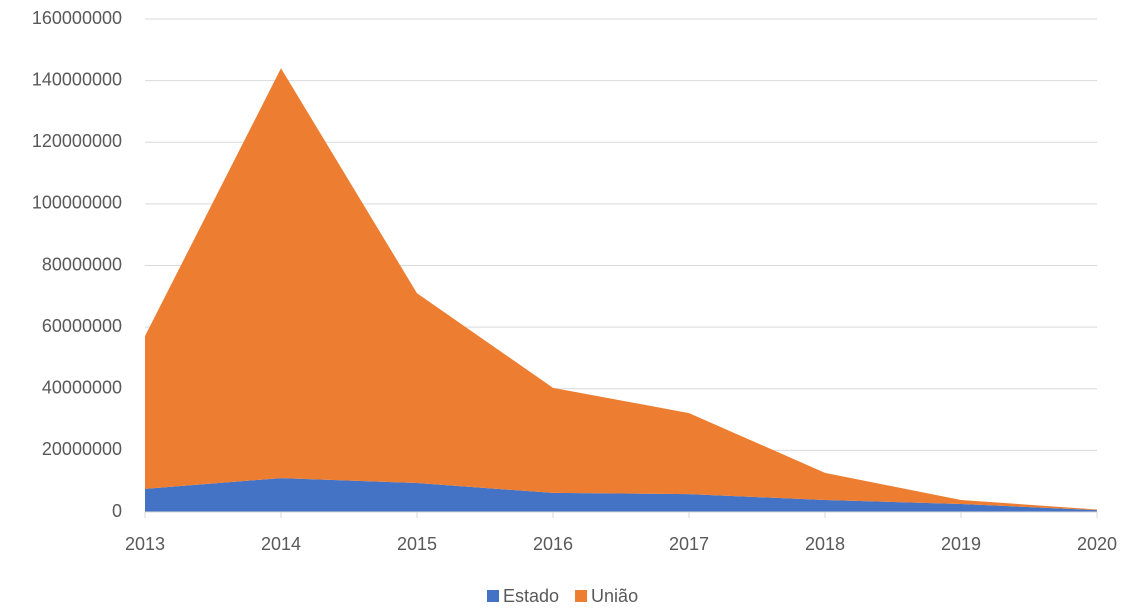 This screenshot has width=1129, height=611. Describe the element at coordinates (553, 544) in the screenshot. I see `x-tick-label: 2016` at that location.